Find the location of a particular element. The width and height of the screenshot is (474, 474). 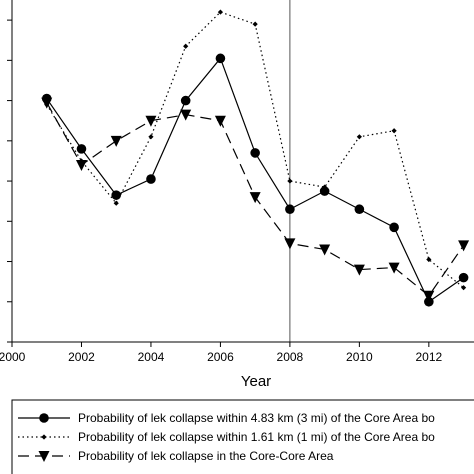

point-core-area-4km-2009 is located at coordinates (324, 191).